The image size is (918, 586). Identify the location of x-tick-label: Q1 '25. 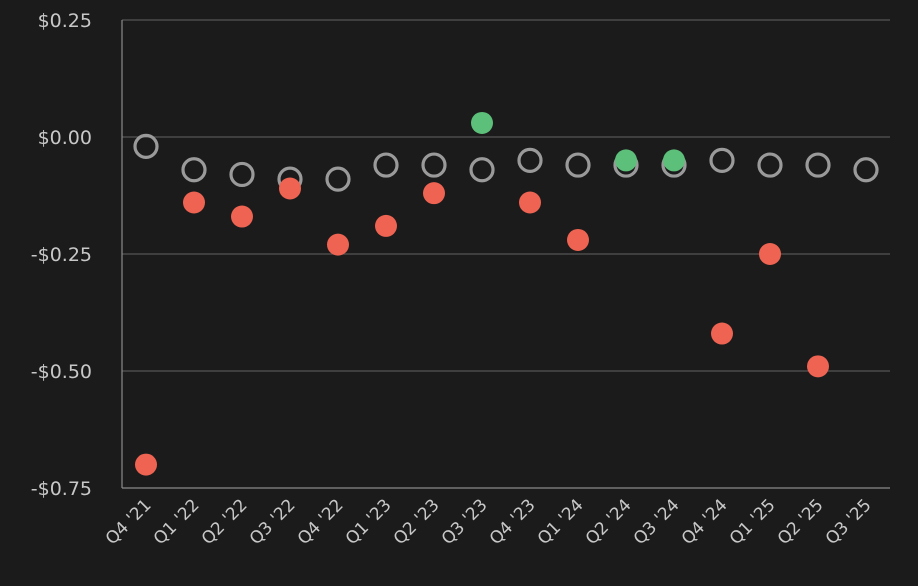
(753, 522).